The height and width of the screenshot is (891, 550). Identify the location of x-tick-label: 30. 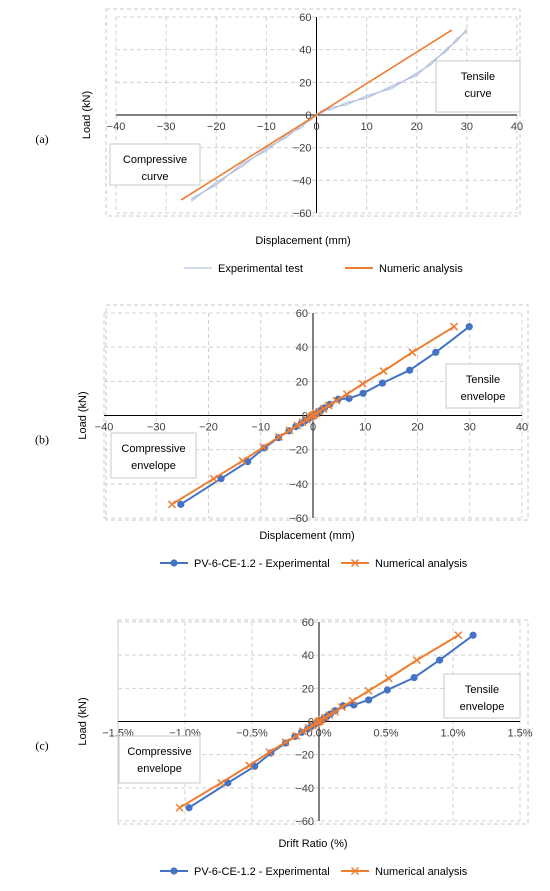
(467, 127).